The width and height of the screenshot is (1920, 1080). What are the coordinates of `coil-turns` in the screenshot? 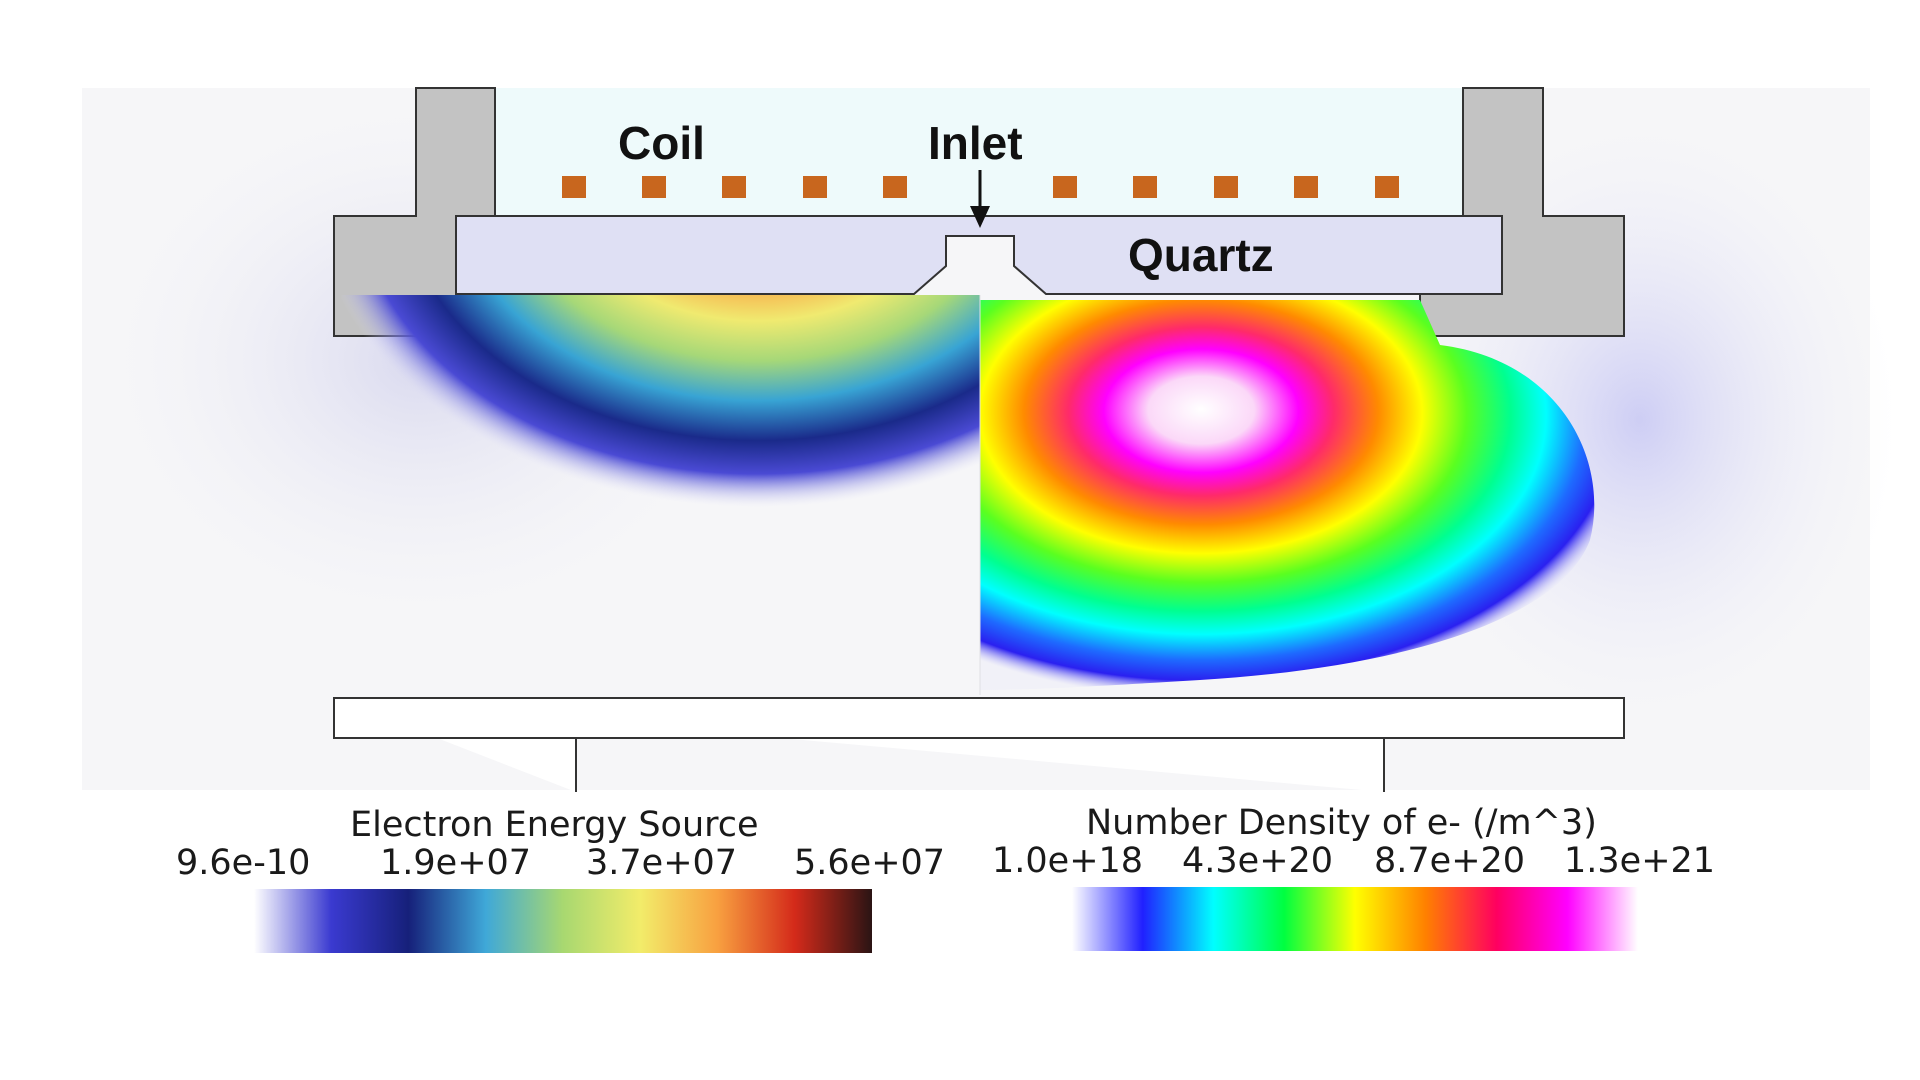 It's located at (980, 187).